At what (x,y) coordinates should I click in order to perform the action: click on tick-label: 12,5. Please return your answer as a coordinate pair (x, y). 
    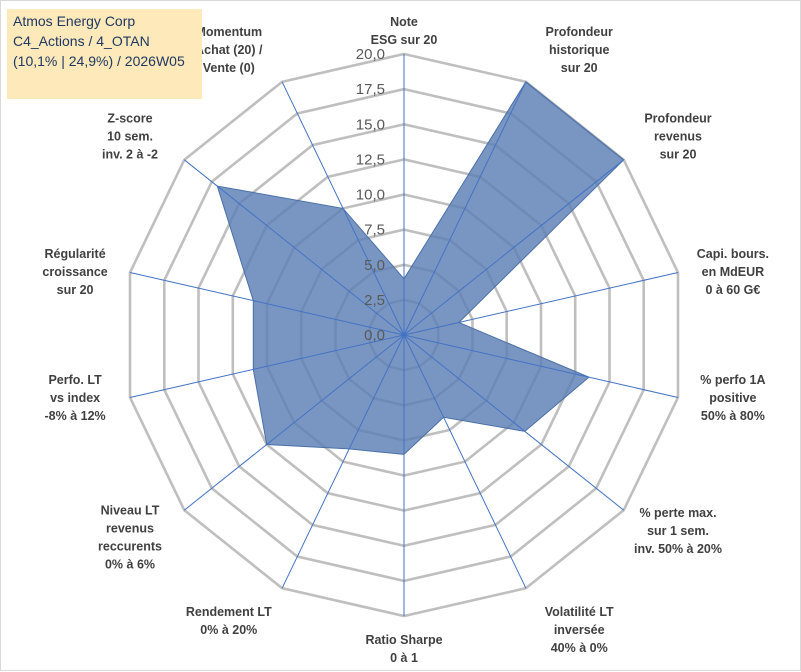
    Looking at the image, I should click on (370, 159).